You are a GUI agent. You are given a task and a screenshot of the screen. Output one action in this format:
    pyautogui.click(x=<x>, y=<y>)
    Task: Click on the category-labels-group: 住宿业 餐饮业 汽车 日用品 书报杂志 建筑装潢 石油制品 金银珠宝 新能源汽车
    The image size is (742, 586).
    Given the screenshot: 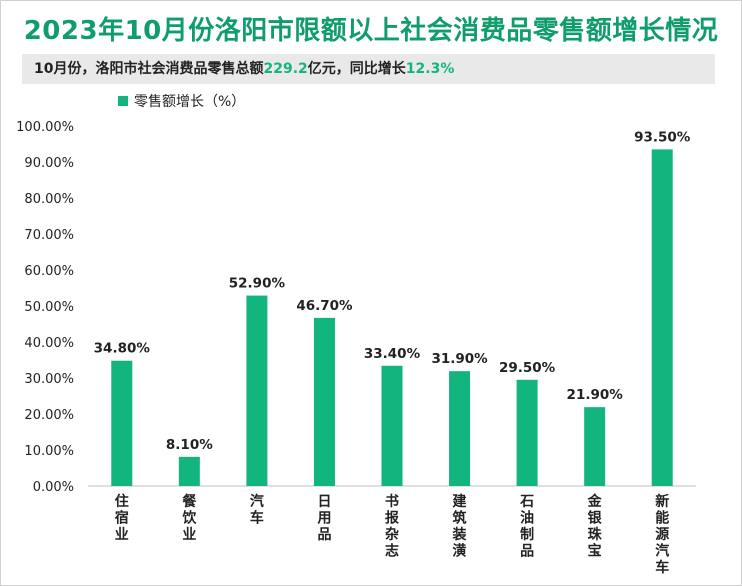 What is the action you would take?
    pyautogui.click(x=392, y=534)
    